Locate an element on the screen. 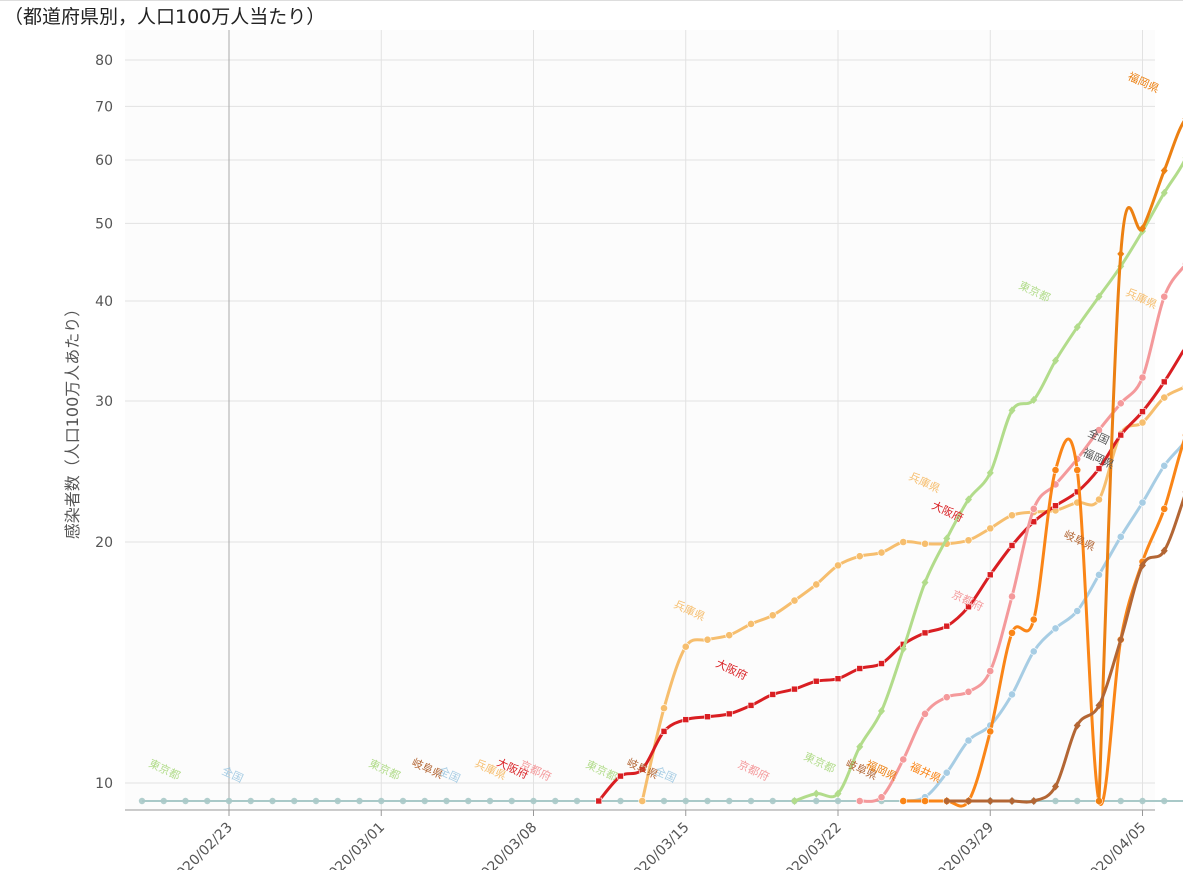 The height and width of the screenshot is (870, 1183). series-line is located at coordinates (1140, 461).